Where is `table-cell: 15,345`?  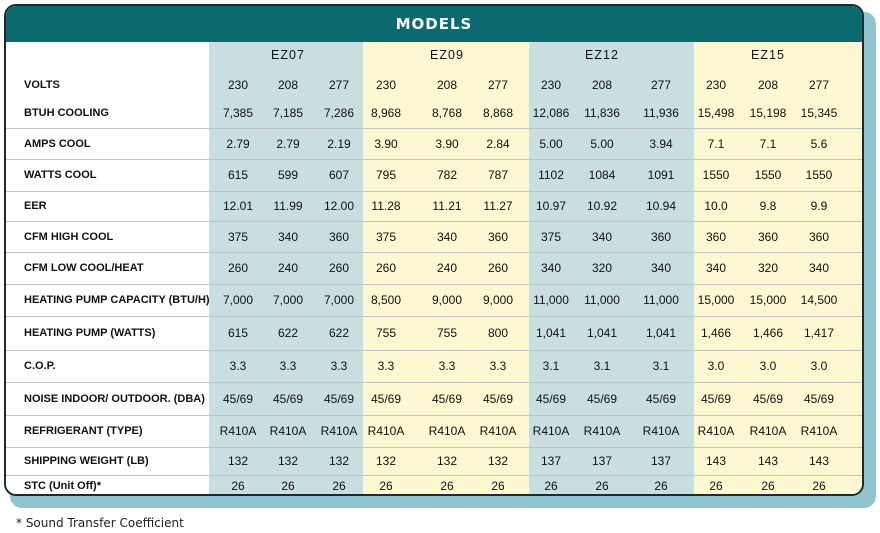 table-cell: 15,345 is located at coordinates (819, 112).